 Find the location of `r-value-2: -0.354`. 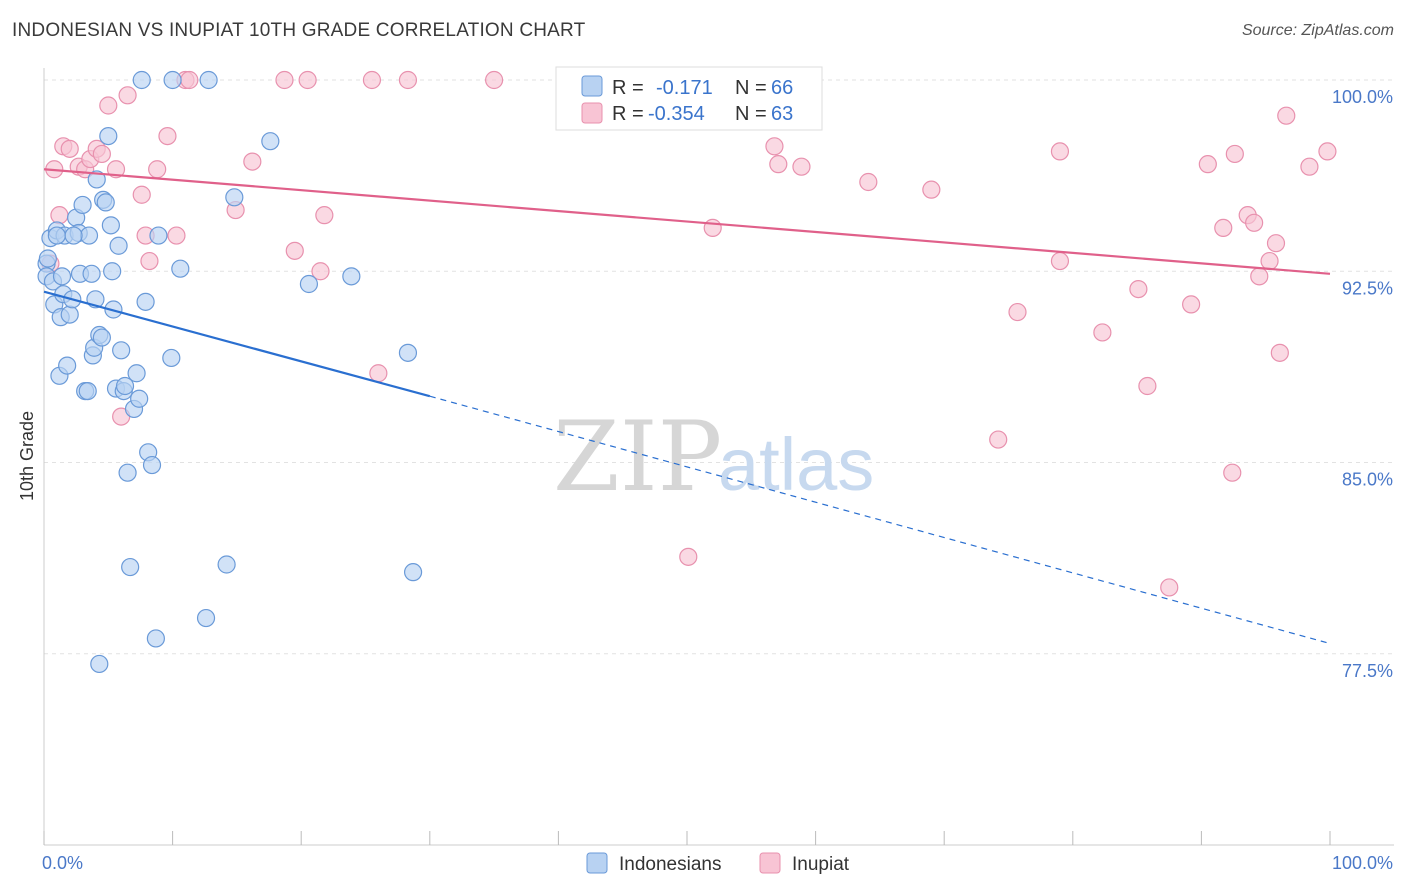

r-value-2: -0.354 is located at coordinates (676, 114).